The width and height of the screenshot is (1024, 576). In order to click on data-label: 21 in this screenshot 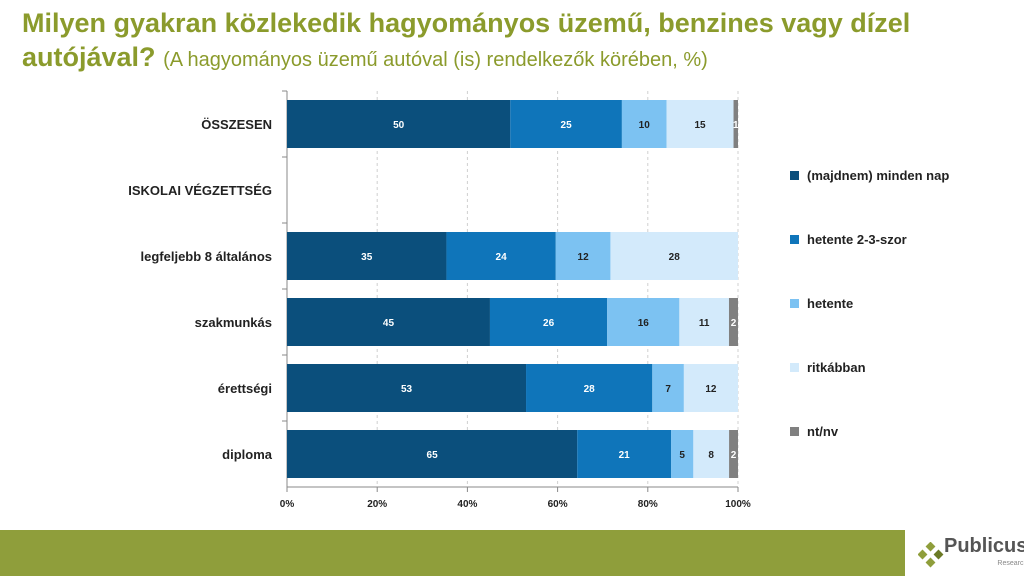, I will do `click(625, 455)`.